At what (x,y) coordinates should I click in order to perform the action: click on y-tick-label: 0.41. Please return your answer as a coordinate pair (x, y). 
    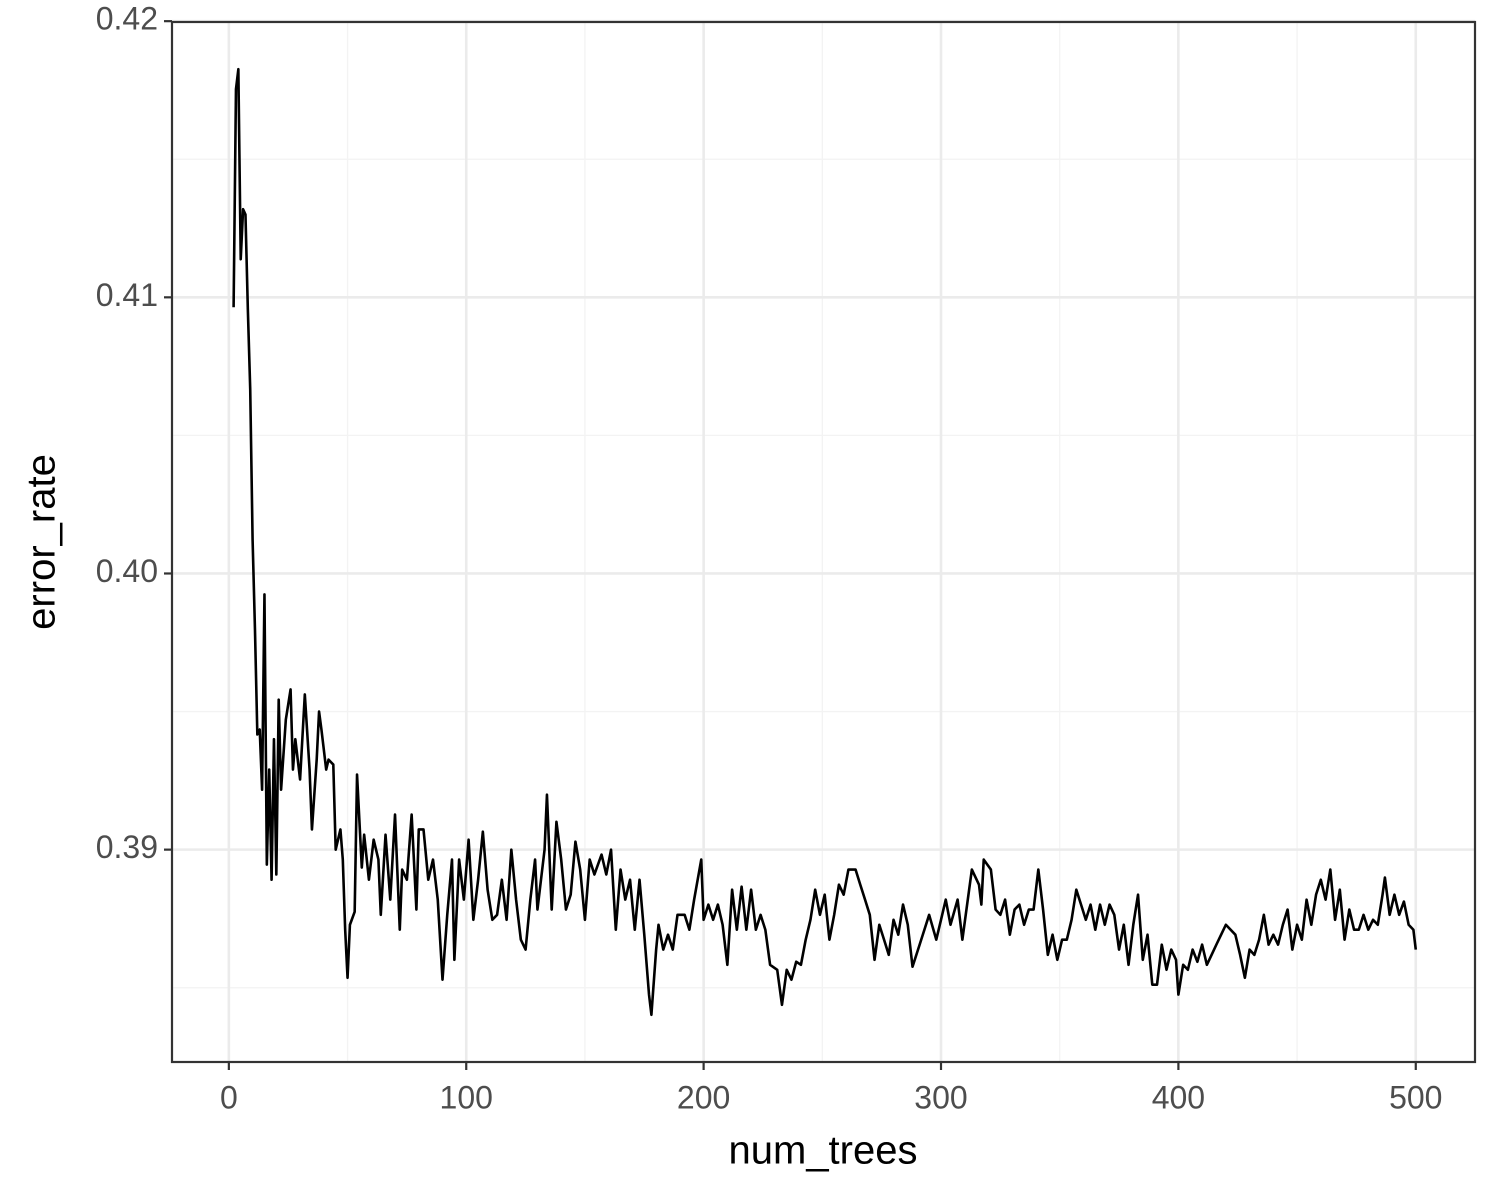
    Looking at the image, I should click on (127, 295).